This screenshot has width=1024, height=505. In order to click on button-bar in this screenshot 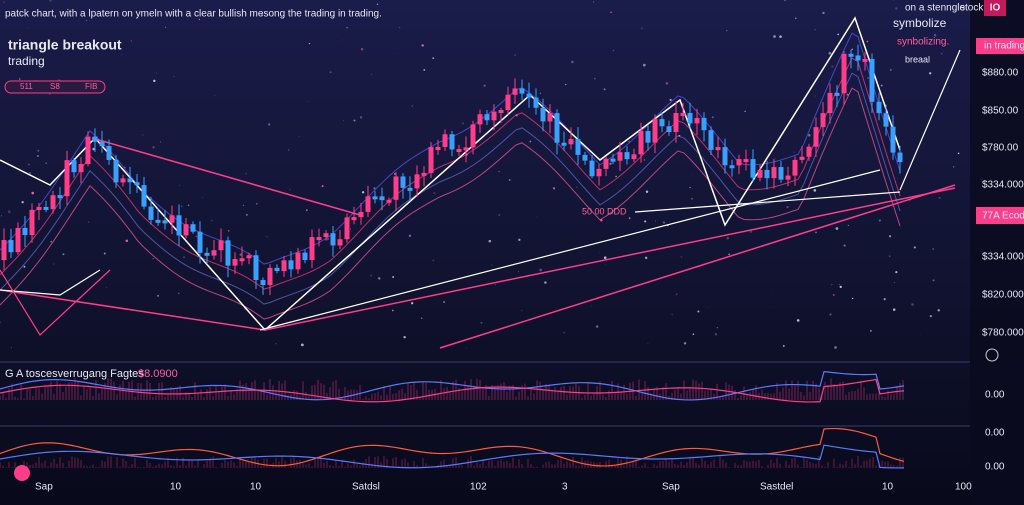, I will do `click(55, 87)`.